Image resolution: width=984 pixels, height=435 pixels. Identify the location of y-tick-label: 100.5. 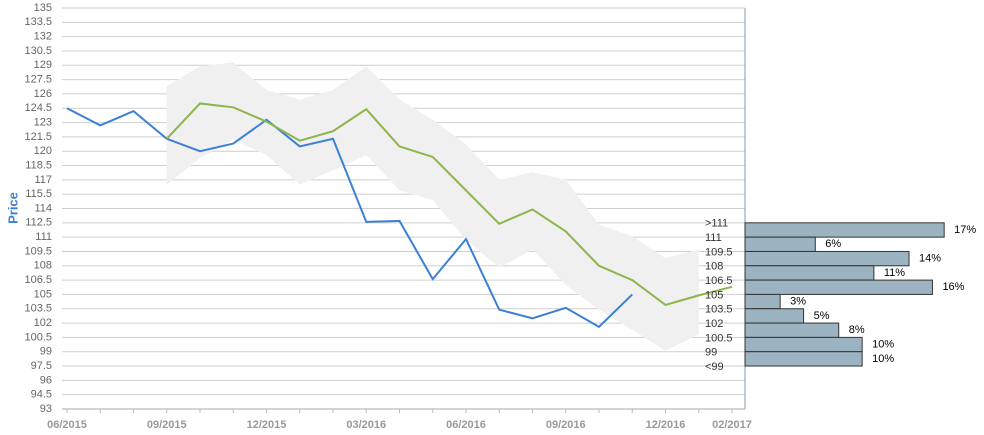
(38, 337).